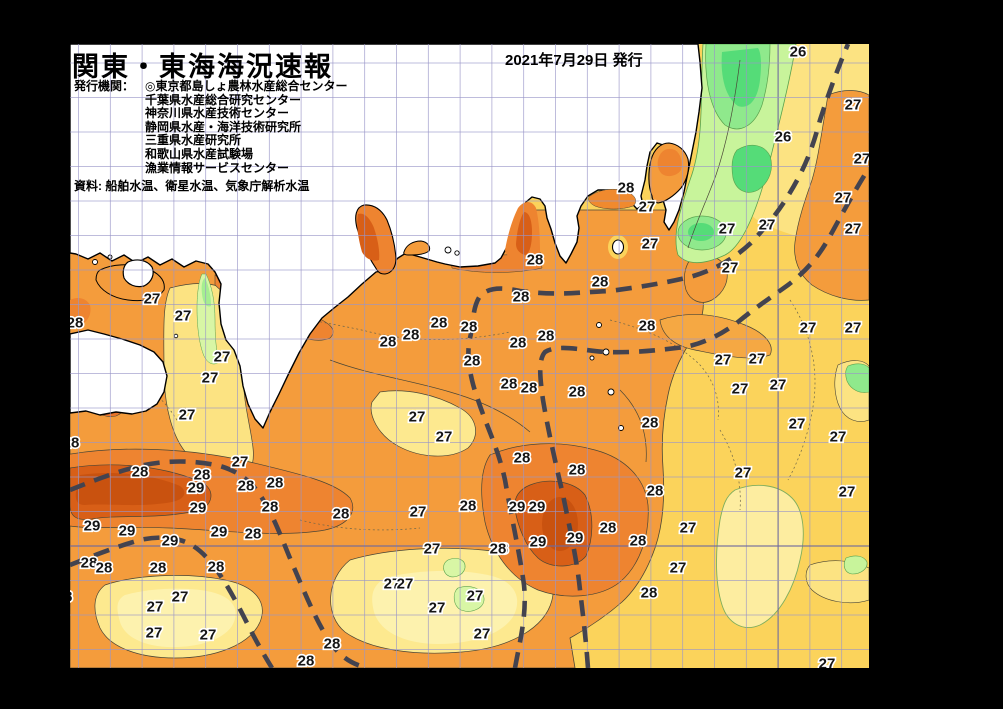 The image size is (1003, 709). I want to click on sea-zone-27-pale-right, so click(760, 556).